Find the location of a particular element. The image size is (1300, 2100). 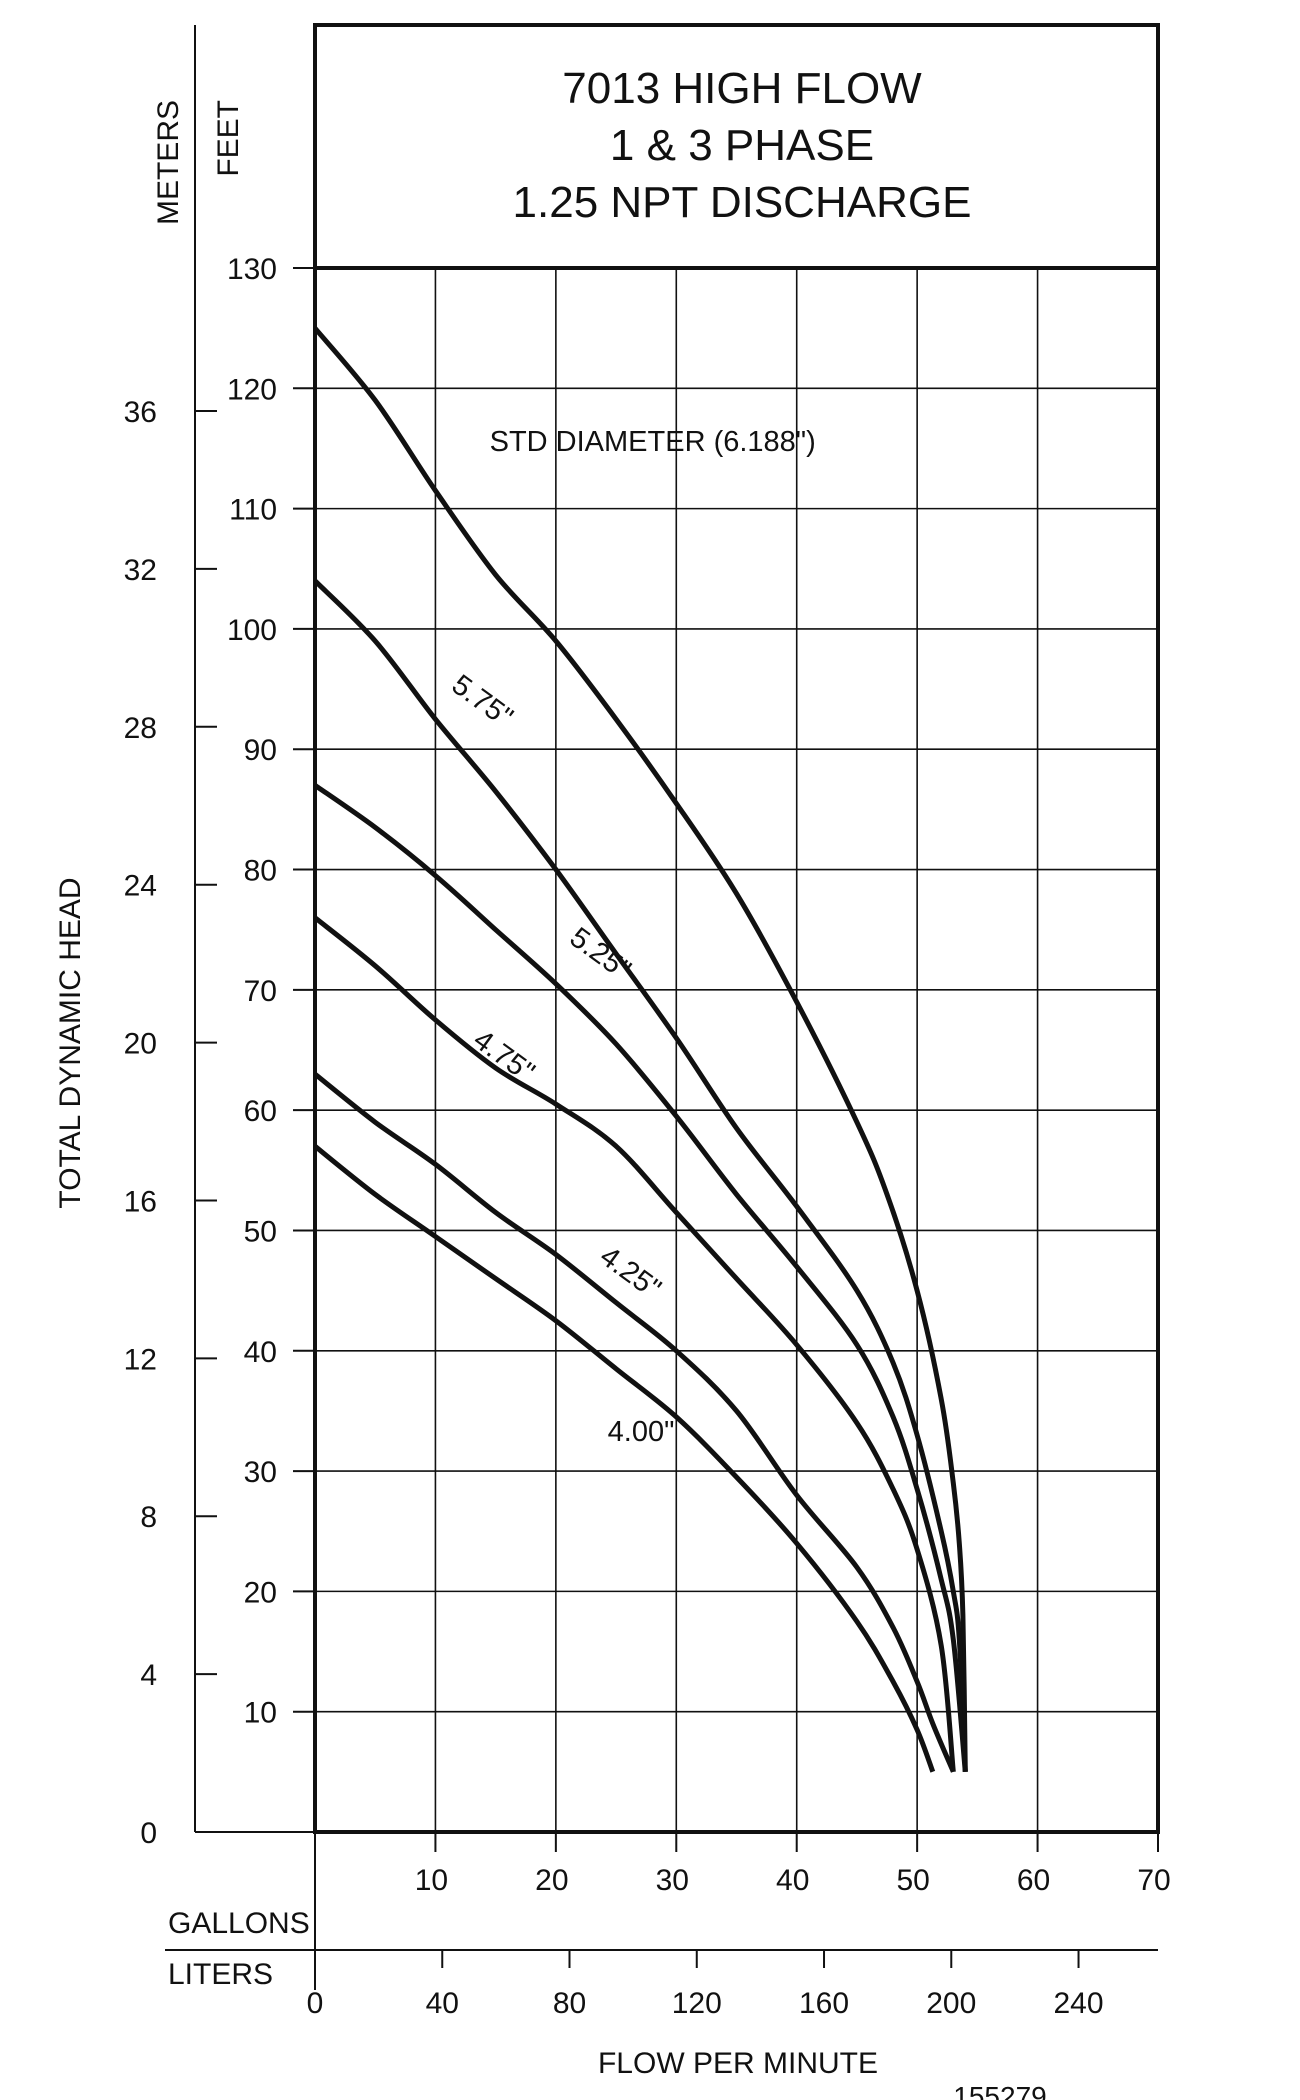

meters-tick-label: 24 is located at coordinates (140, 886).